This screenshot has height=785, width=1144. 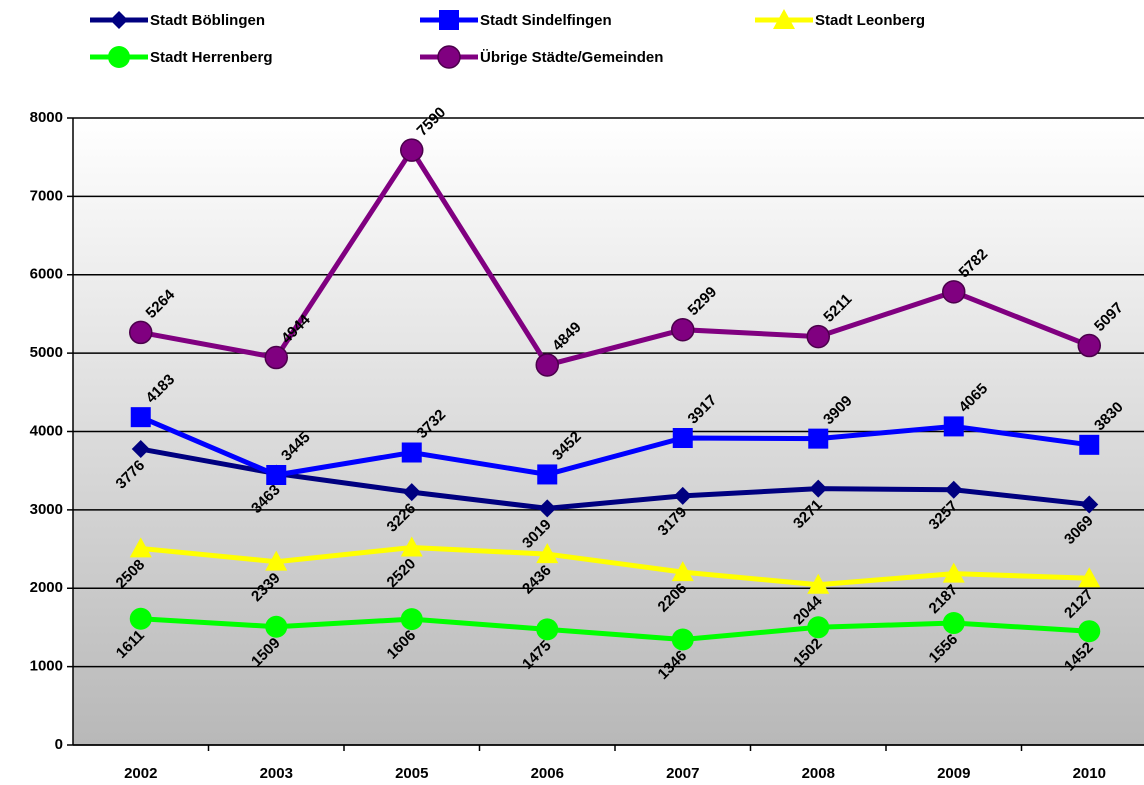 What do you see at coordinates (411, 773) in the screenshot?
I see `x-tick-label: 2005` at bounding box center [411, 773].